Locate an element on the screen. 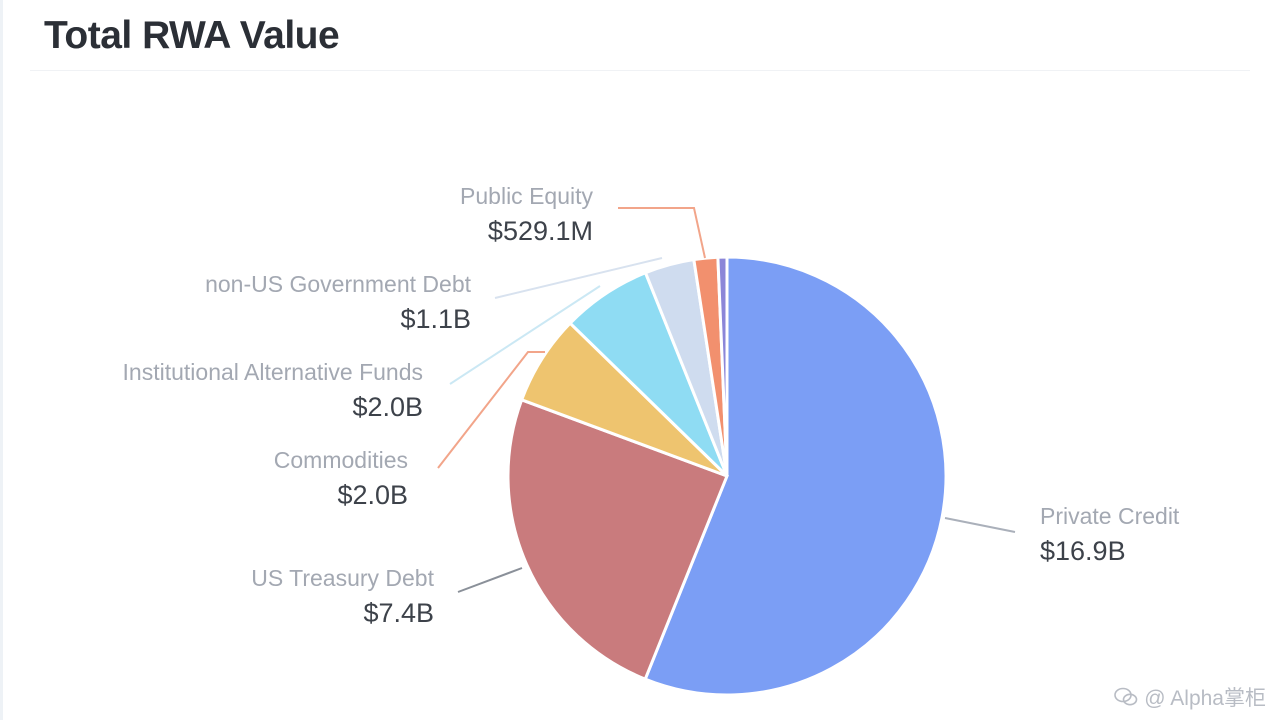  slice-value-label: $7.4B is located at coordinates (398, 613).